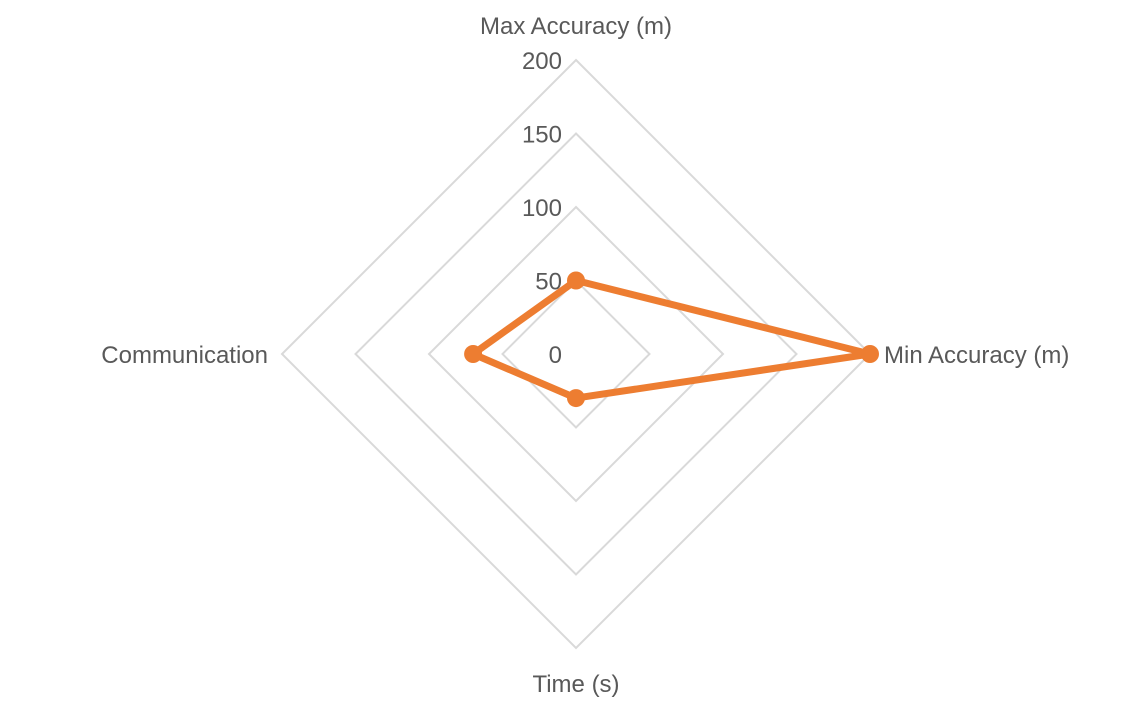 This screenshot has height=703, width=1135. I want to click on tick-label-100: 100, so click(542, 208).